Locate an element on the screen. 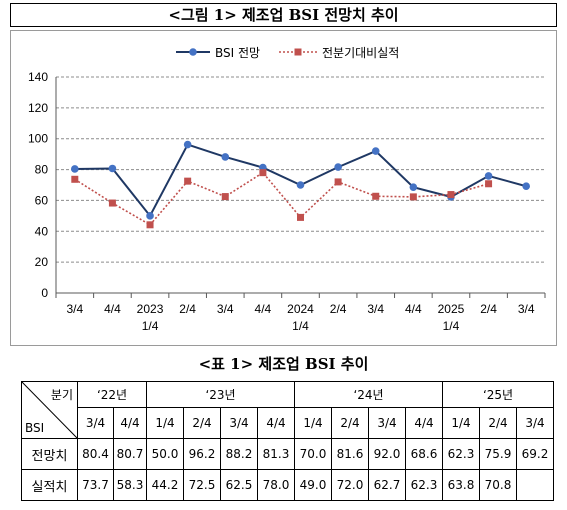 The width and height of the screenshot is (567, 510). figure-title: <그림 1> 제조업 BSI 전망치 추이 is located at coordinates (283, 15).